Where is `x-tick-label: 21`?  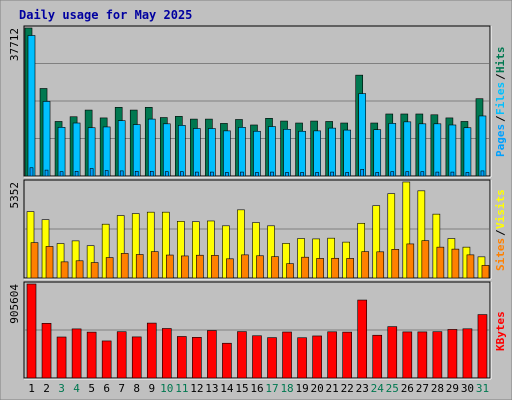 x-tick-label: 21 is located at coordinates (332, 388).